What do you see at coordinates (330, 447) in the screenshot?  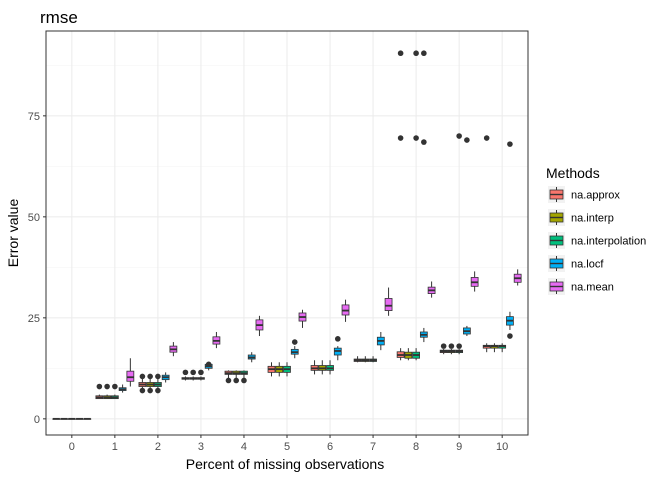 I see `x-tick-label: 6` at bounding box center [330, 447].